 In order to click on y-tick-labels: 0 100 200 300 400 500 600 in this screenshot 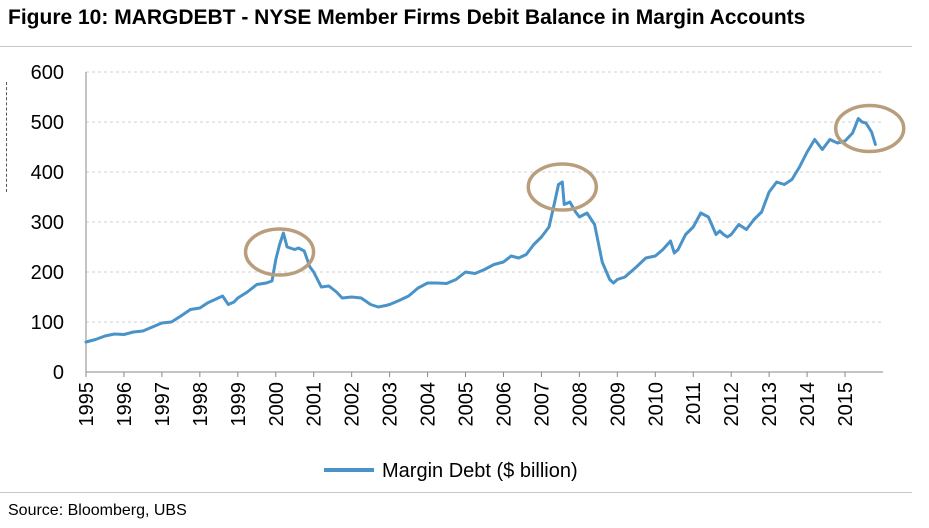, I will do `click(47, 223)`.